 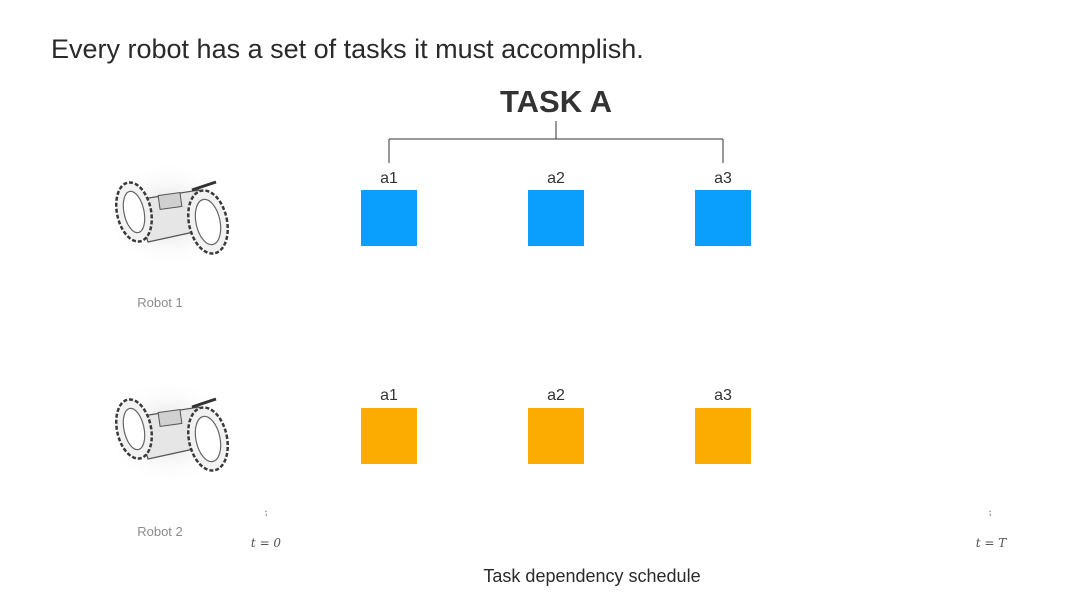 I want to click on task-title: TASK A, so click(x=556, y=101).